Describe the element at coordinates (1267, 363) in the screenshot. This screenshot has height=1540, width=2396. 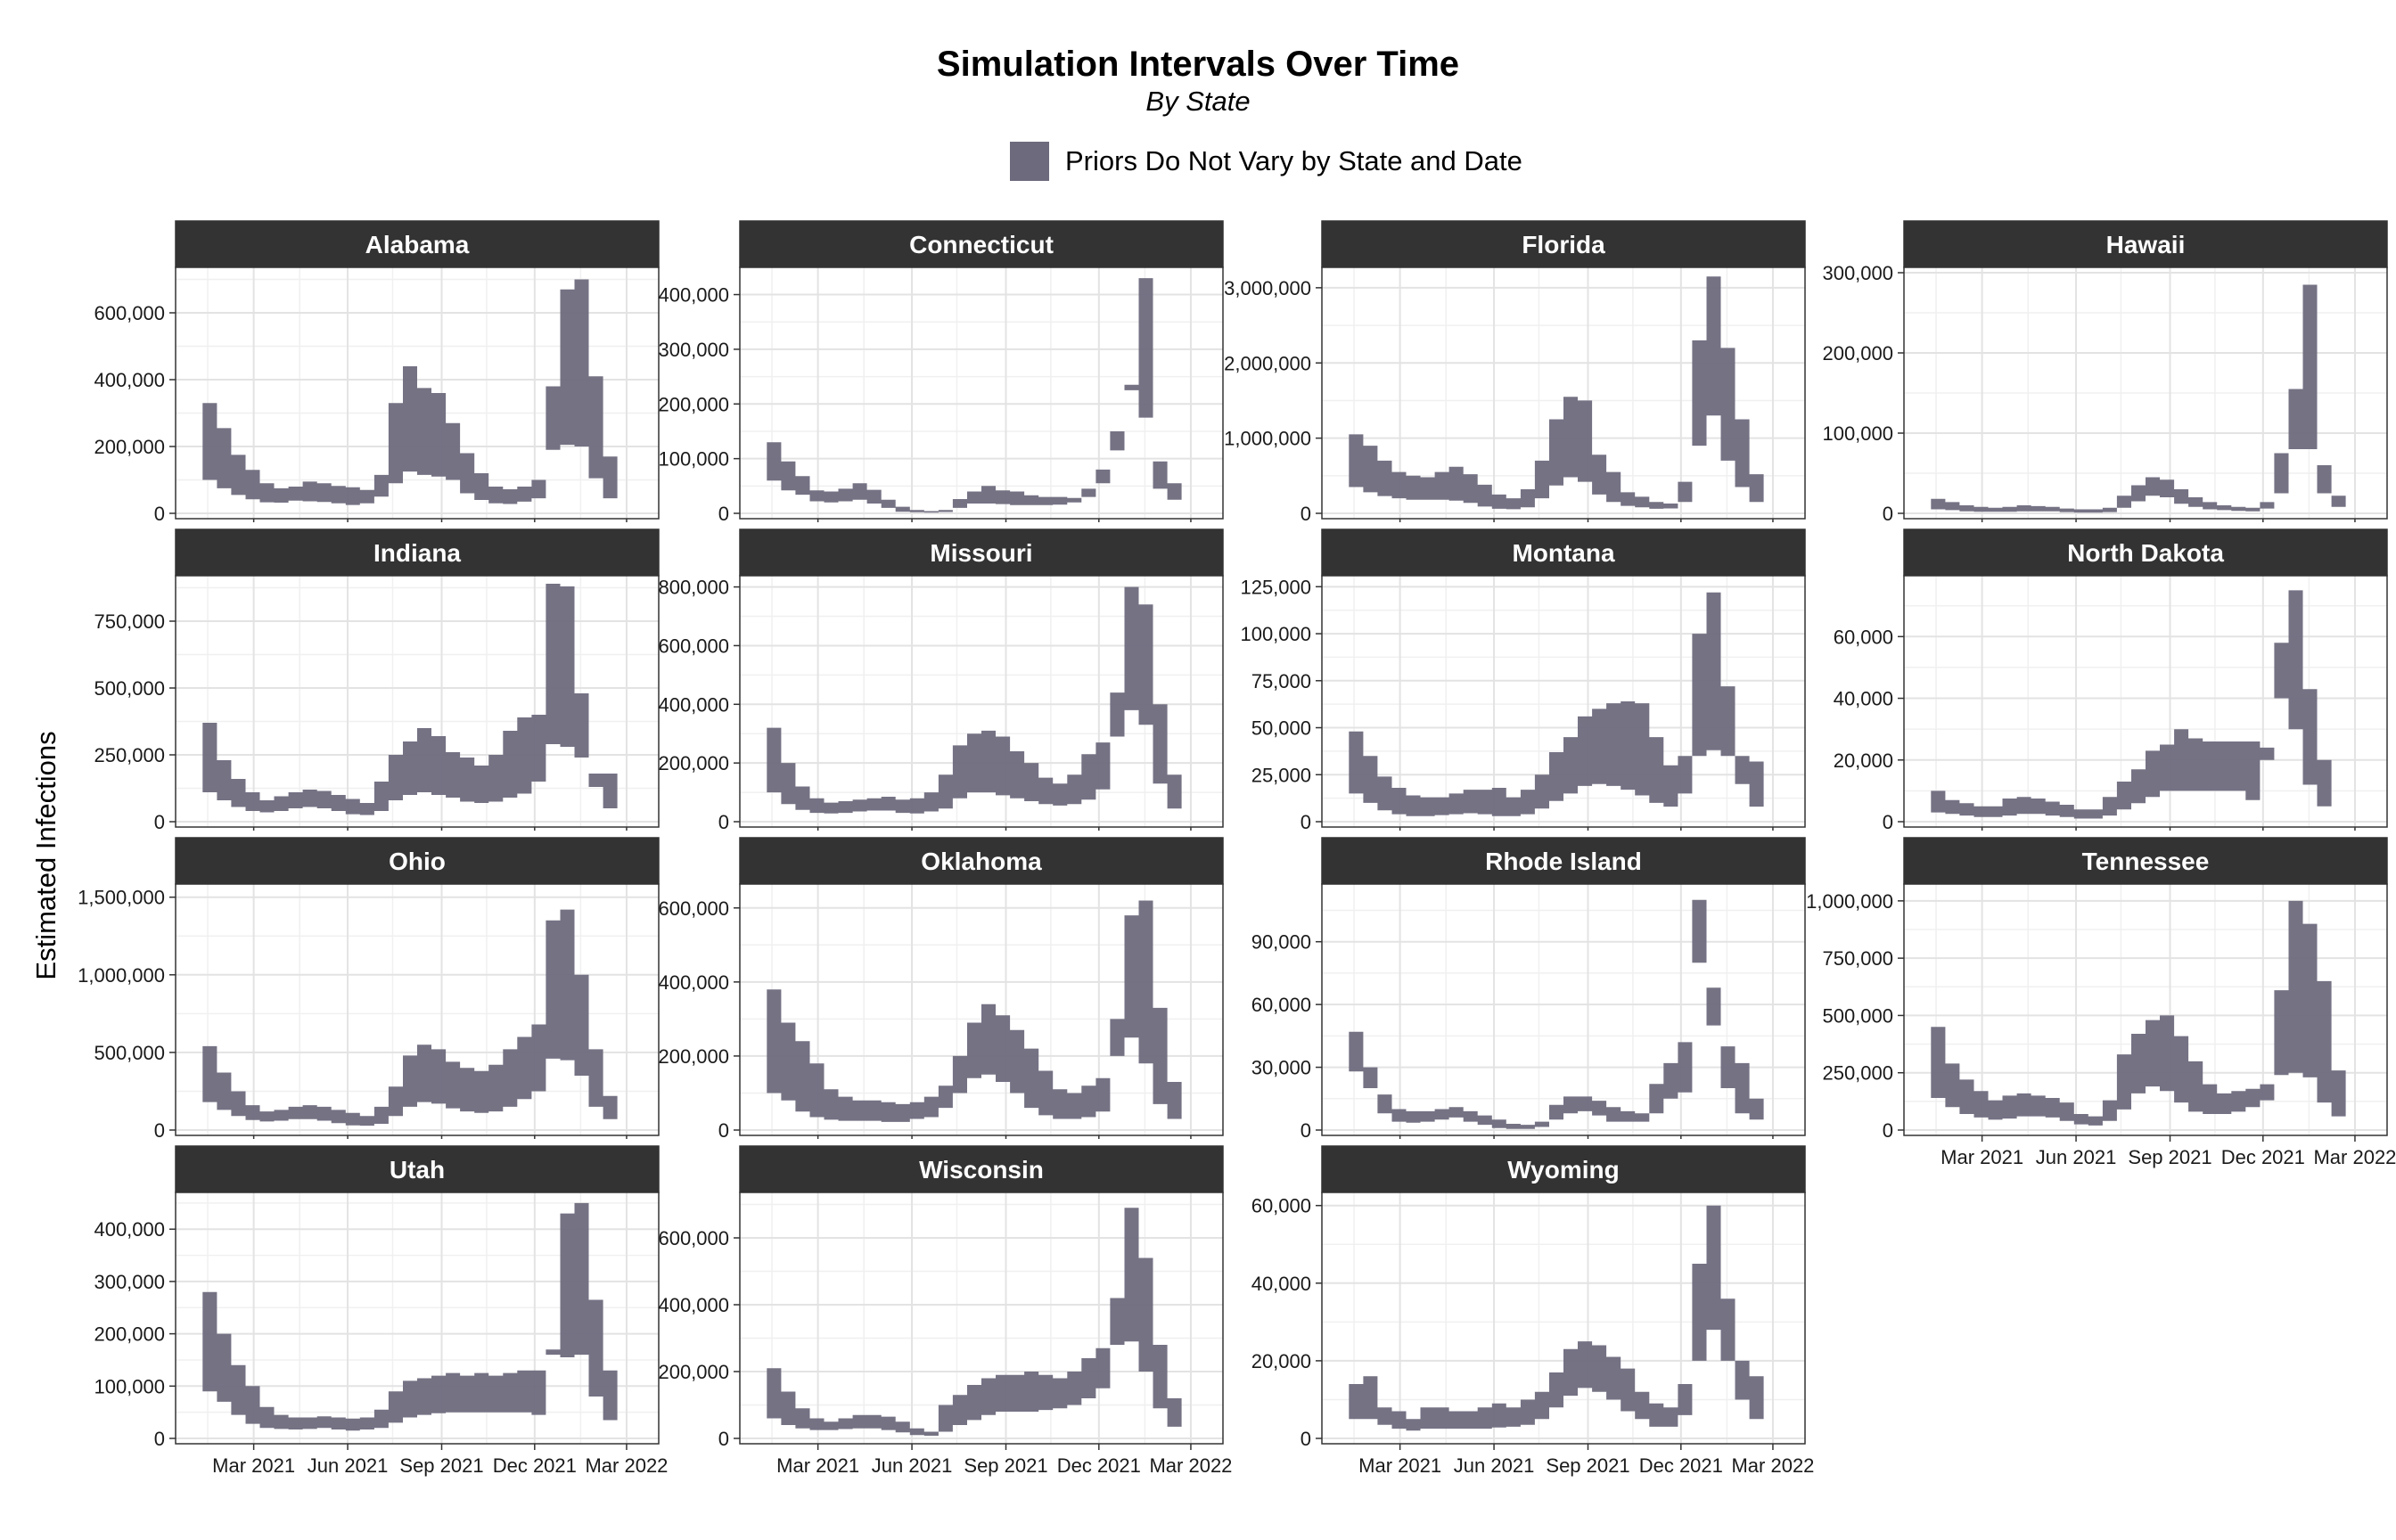
I see `y-tick-label: 2,000,000` at that location.